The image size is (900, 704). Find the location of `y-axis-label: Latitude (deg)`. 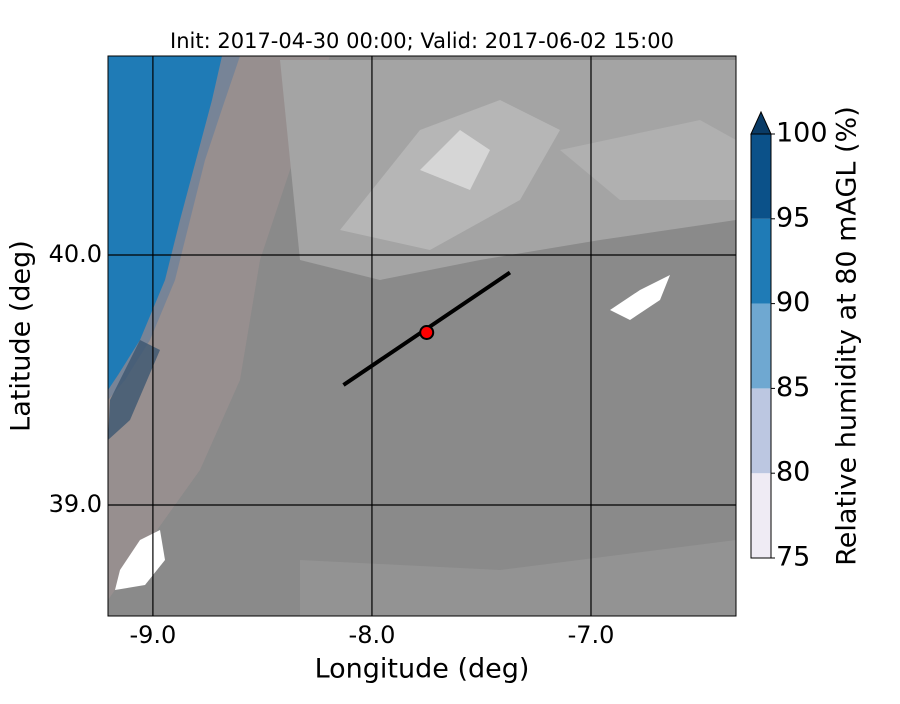

y-axis-label: Latitude (deg) is located at coordinates (21, 336).